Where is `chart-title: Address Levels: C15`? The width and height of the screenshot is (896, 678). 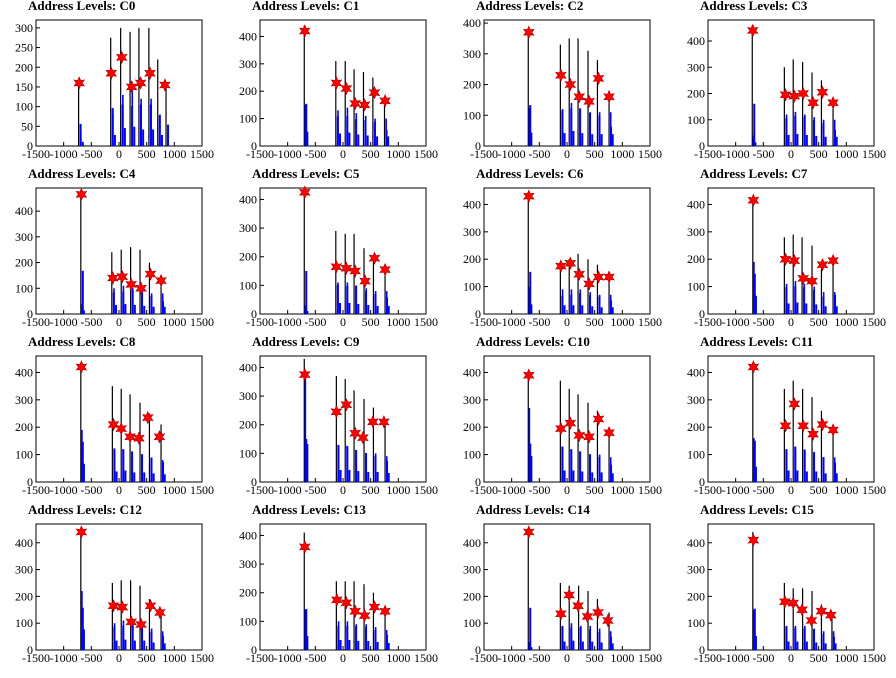 chart-title: Address Levels: C15 is located at coordinates (757, 509).